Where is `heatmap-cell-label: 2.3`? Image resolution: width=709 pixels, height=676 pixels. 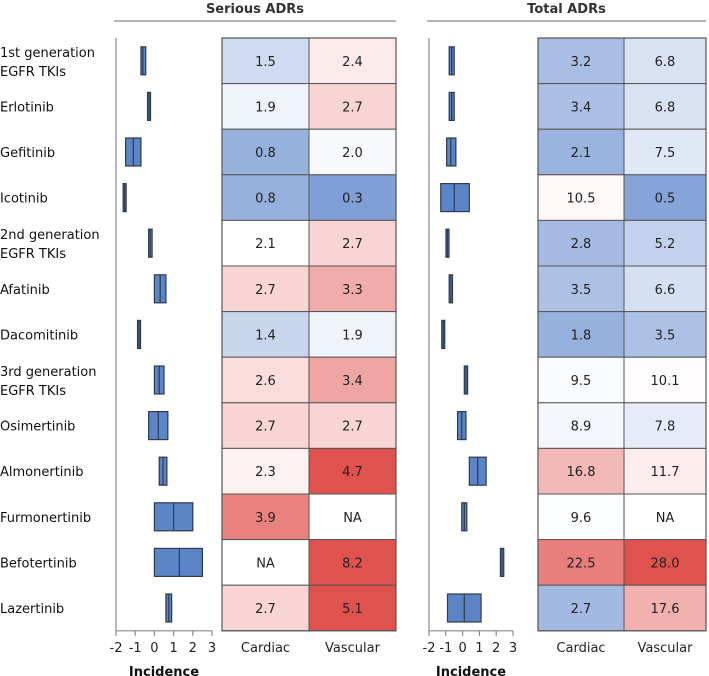 heatmap-cell-label: 2.3 is located at coordinates (265, 472).